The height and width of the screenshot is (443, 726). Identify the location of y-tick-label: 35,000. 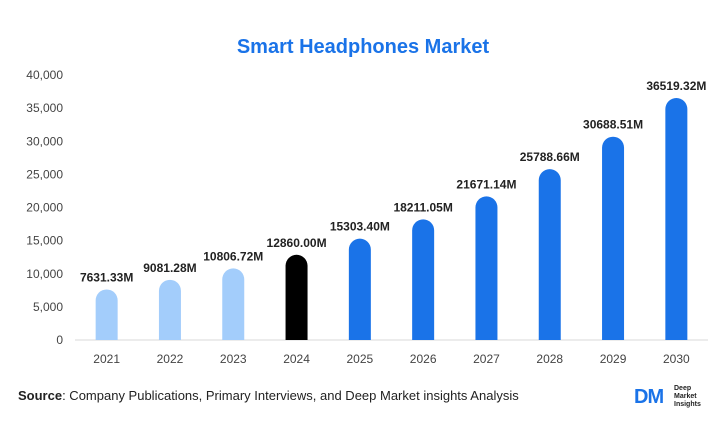
(44, 108).